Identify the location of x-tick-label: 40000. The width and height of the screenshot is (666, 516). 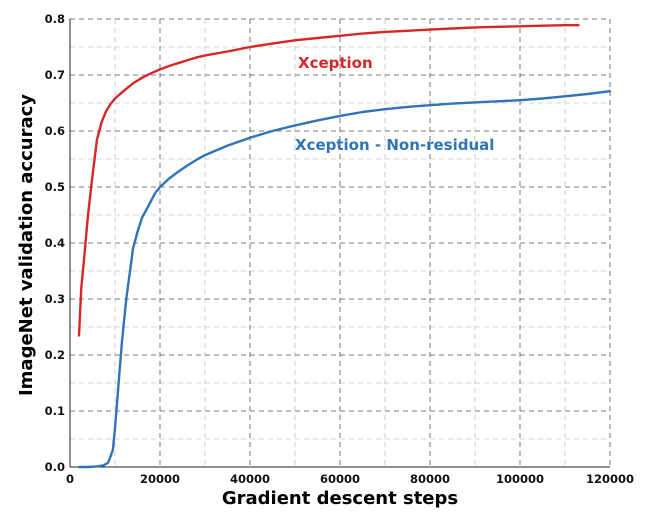
(250, 479).